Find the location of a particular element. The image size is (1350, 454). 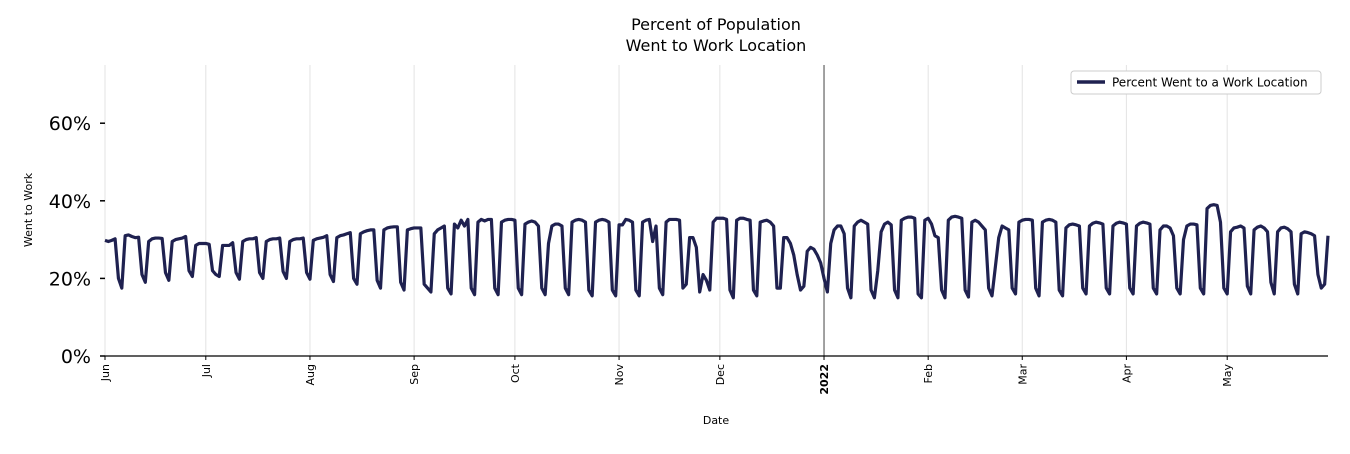

chart-title-line-2: Went to Work Location is located at coordinates (716, 45).